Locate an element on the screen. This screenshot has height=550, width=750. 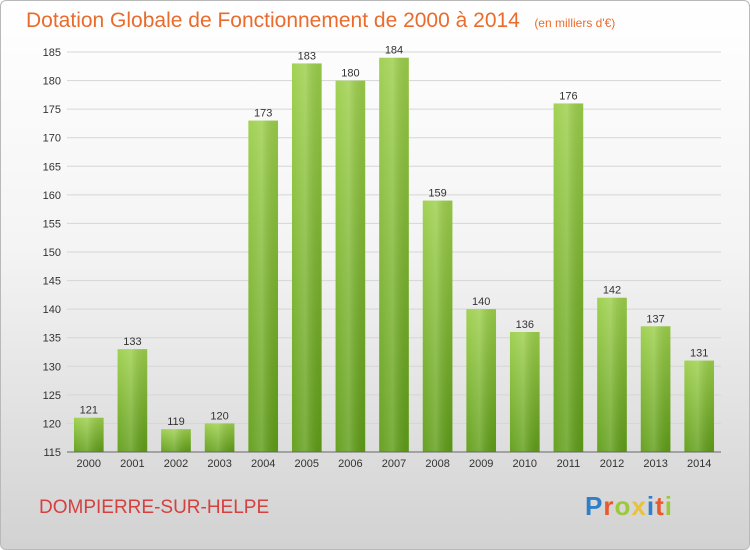
x-tick-label: 2004 is located at coordinates (263, 464).